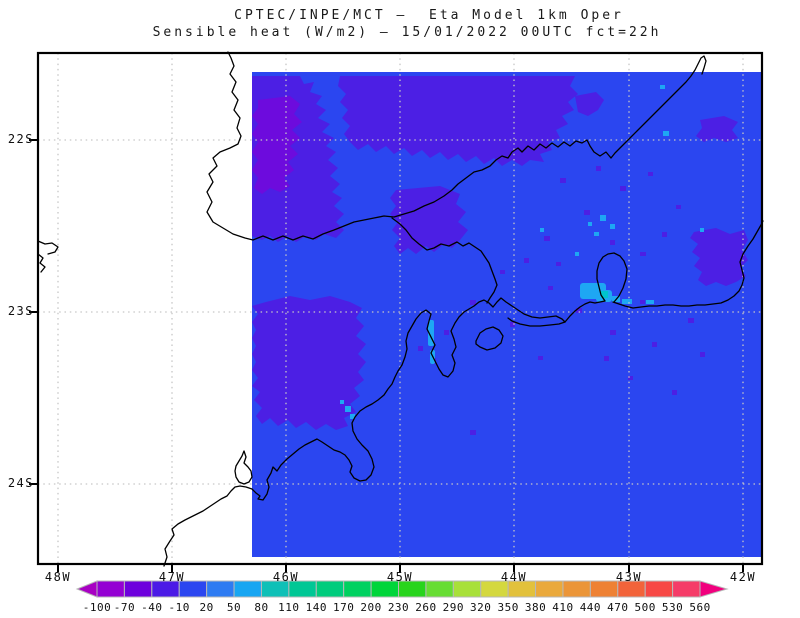  Describe the element at coordinates (261, 607) in the screenshot. I see `colorbar-tick-label: 80` at that location.